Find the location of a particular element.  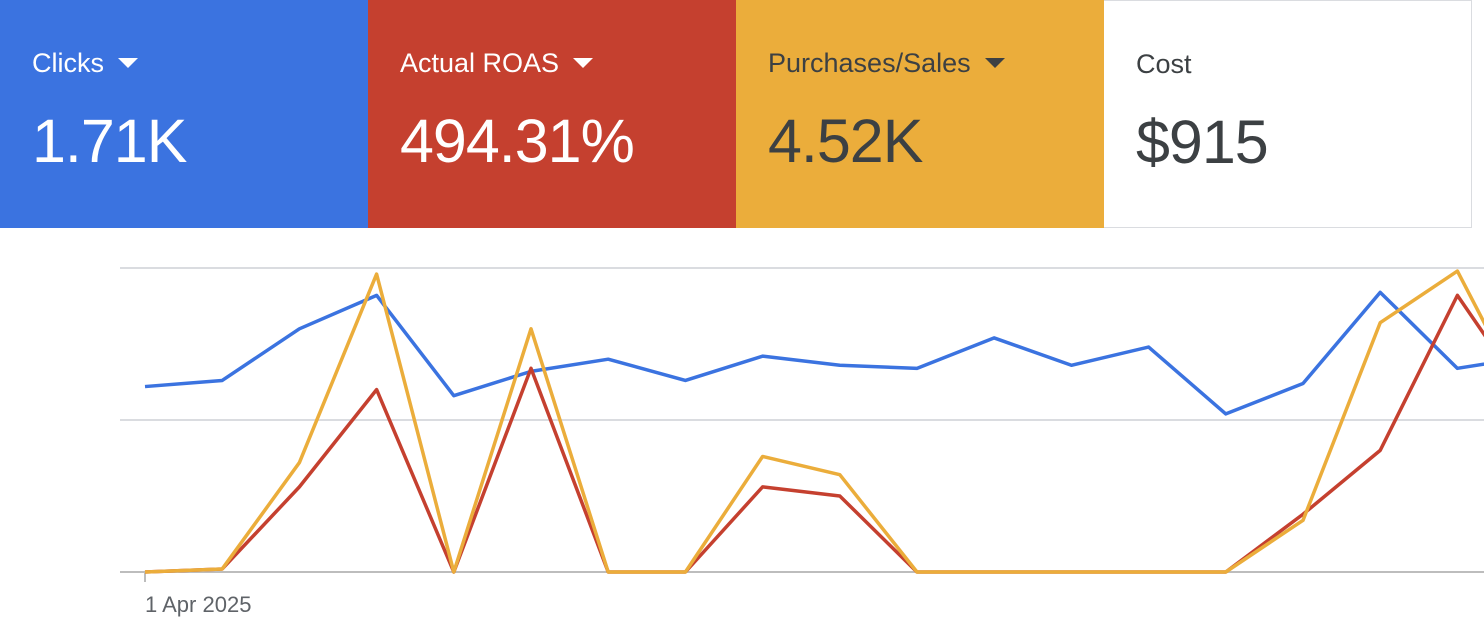

scorecard-value: $915 is located at coordinates (1202, 142).